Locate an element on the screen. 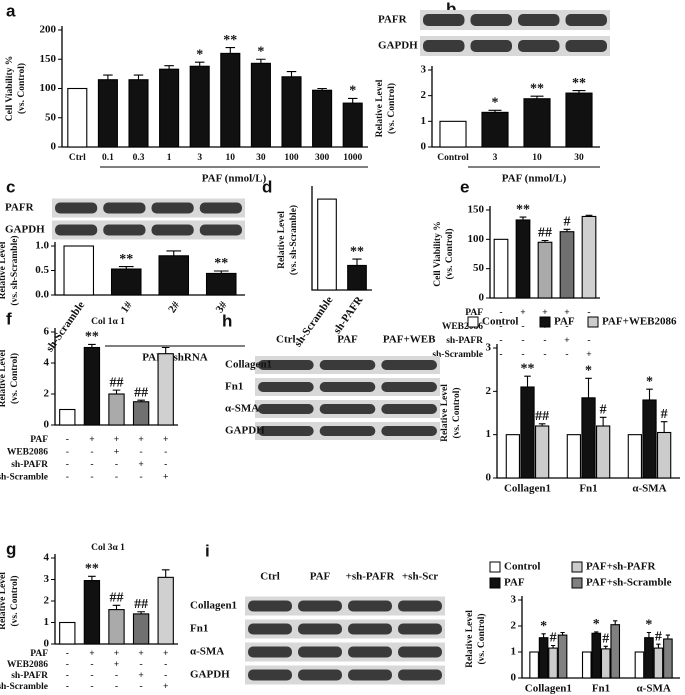  x-axis-label: PAFR shRNA is located at coordinates (175, 358).